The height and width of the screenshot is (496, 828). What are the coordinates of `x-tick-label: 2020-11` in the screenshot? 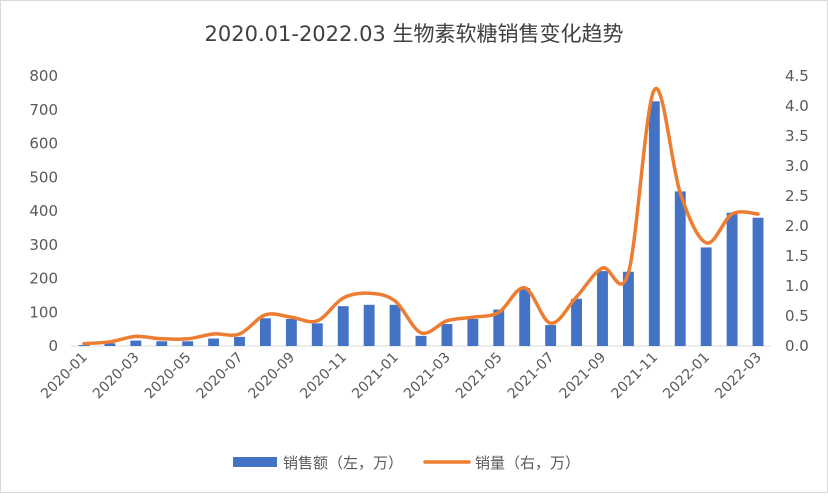 It's located at (323, 376).